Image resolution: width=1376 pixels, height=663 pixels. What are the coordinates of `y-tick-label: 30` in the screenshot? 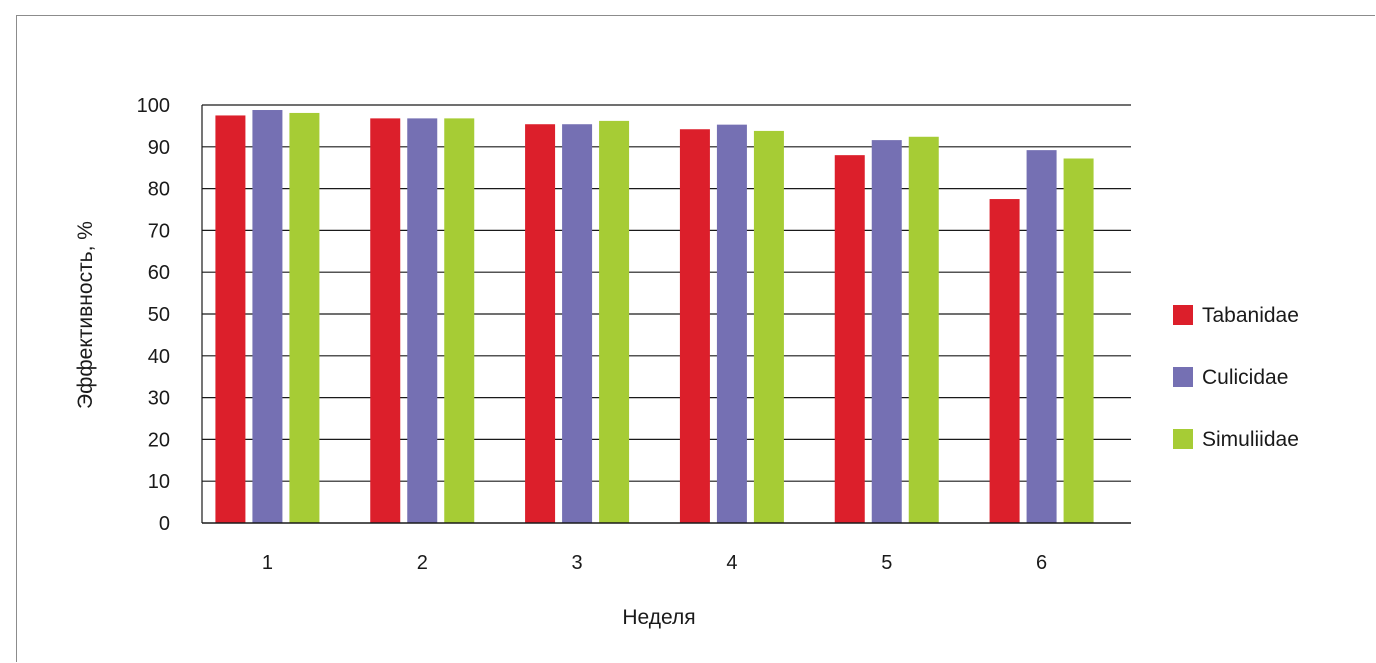 It's located at (159, 399).